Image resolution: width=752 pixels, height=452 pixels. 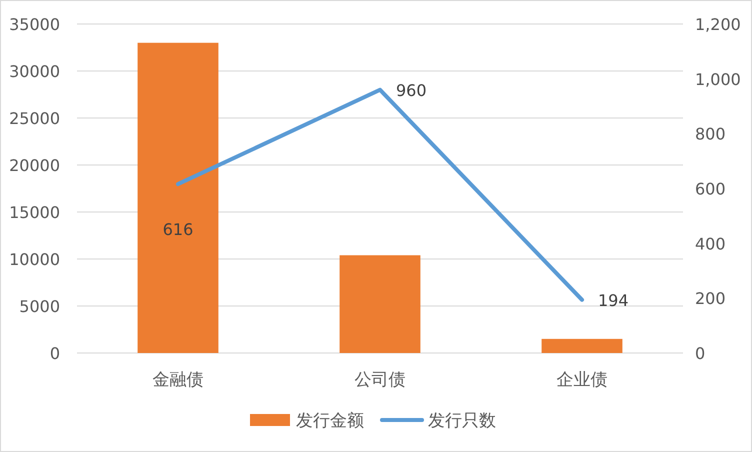 What do you see at coordinates (330, 421) in the screenshot?
I see `legend-label: 发行金额` at bounding box center [330, 421].